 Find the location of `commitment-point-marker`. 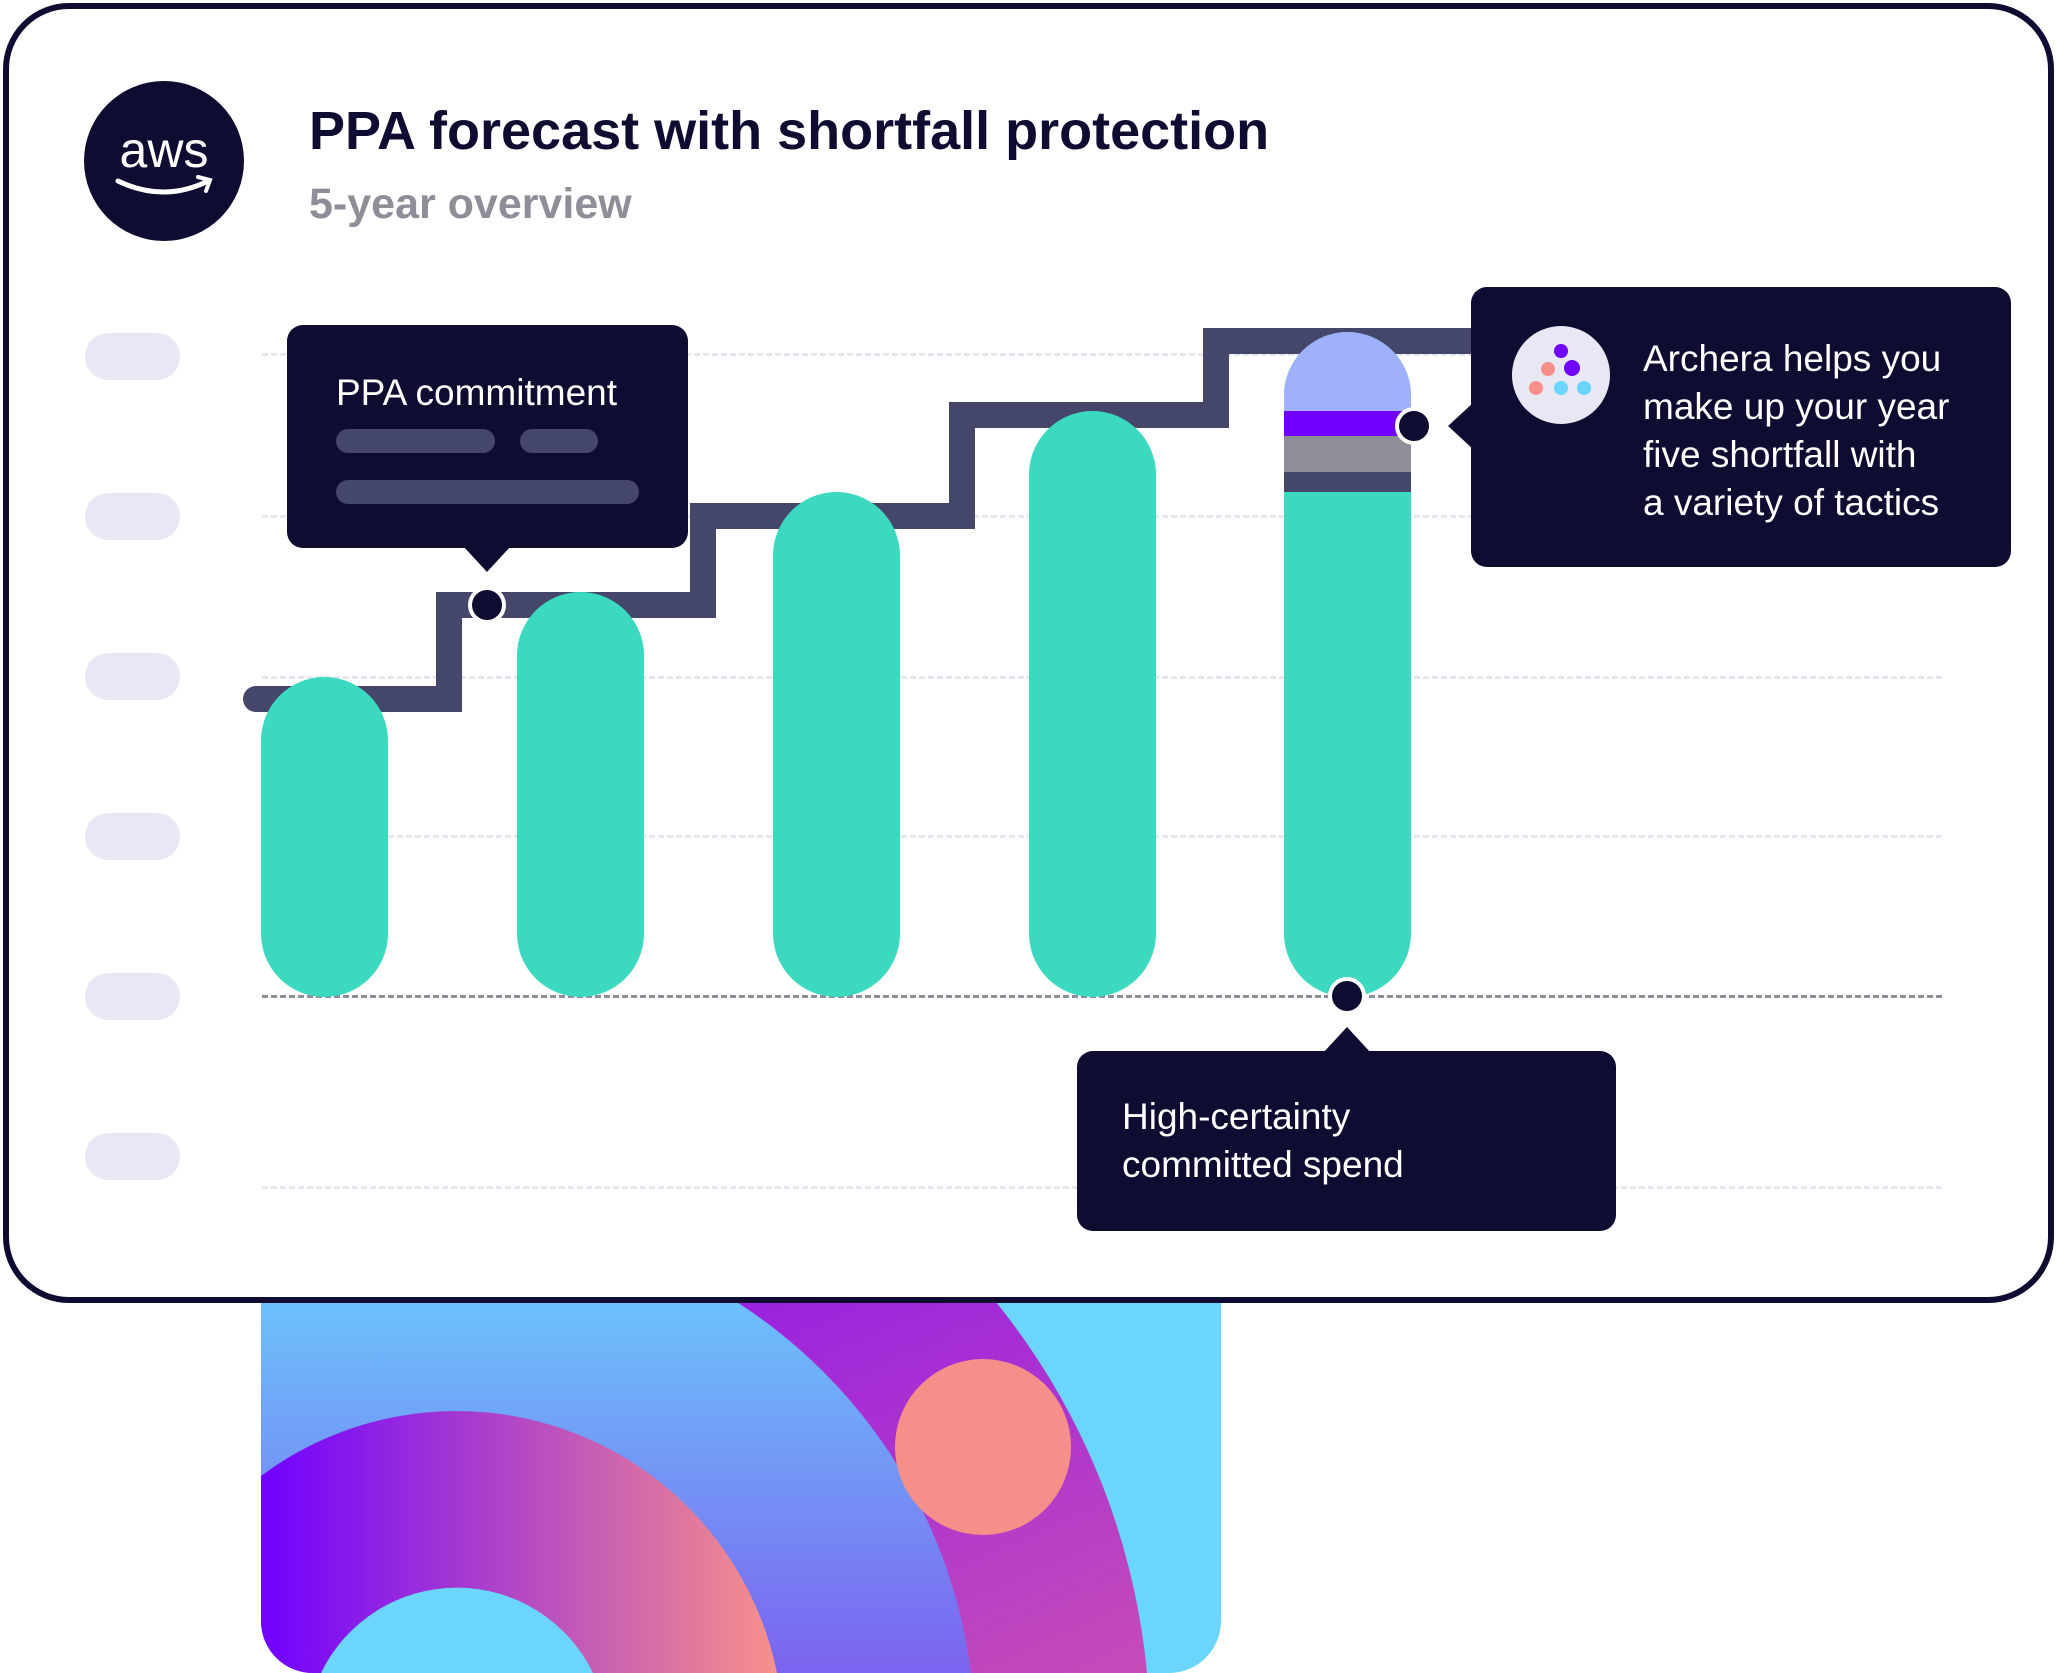

commitment-point-marker is located at coordinates (487, 605).